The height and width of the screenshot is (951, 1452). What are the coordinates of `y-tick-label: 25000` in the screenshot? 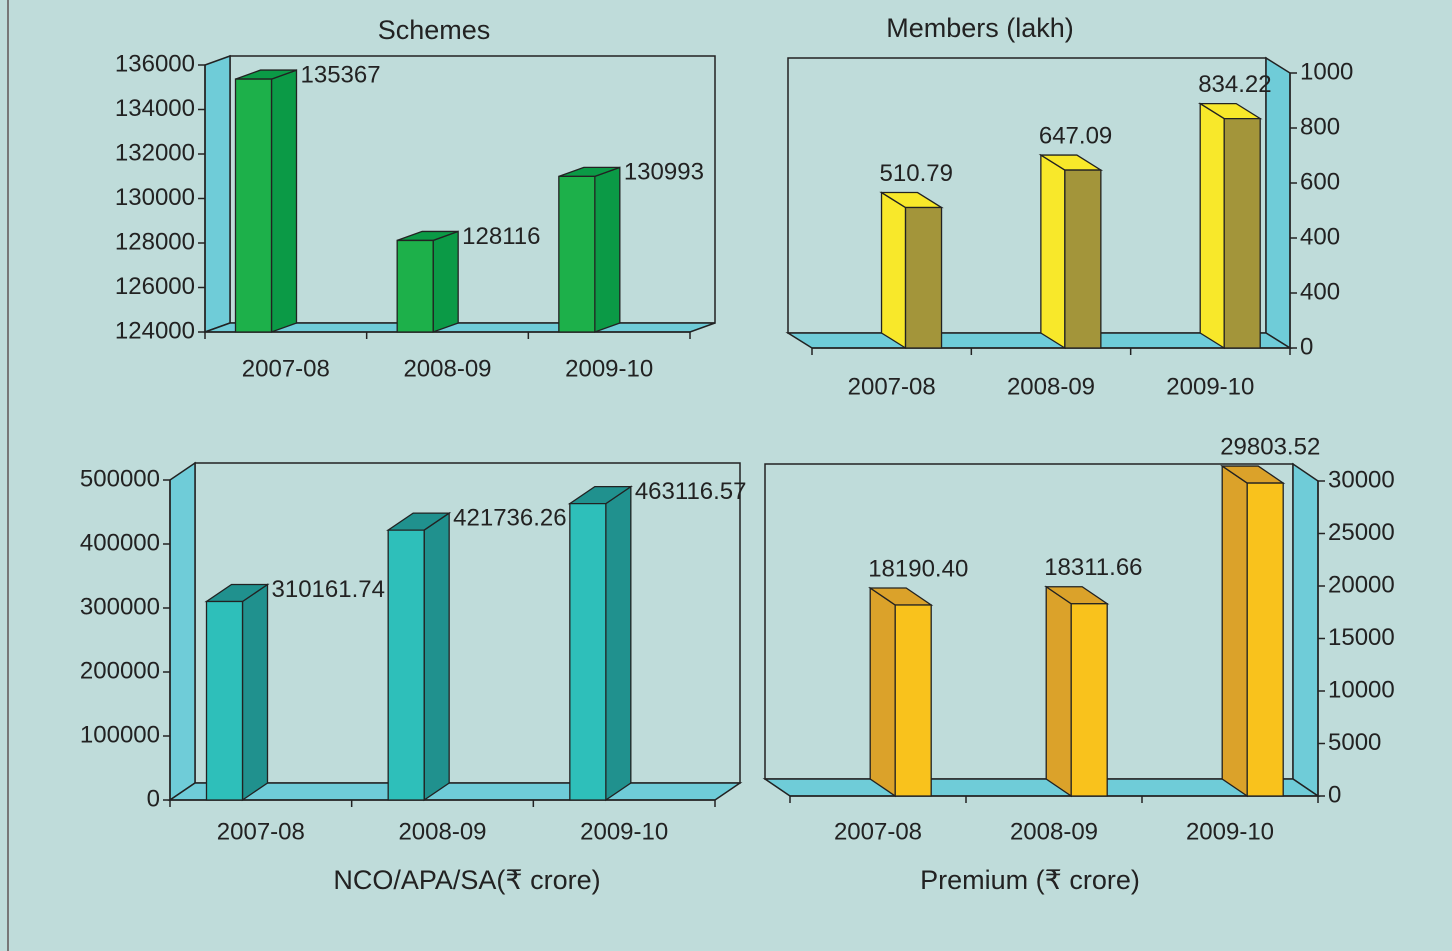 It's located at (1361, 532).